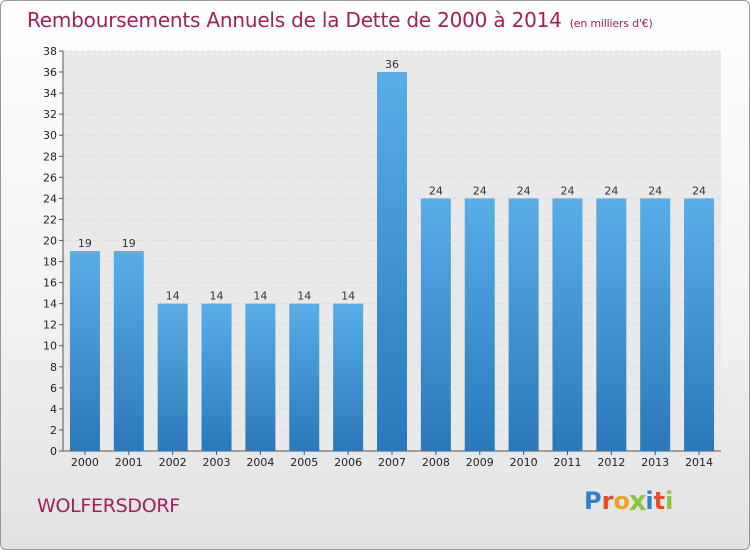 This screenshot has width=750, height=550. Describe the element at coordinates (50, 346) in the screenshot. I see `y-tick-label: 10` at that location.